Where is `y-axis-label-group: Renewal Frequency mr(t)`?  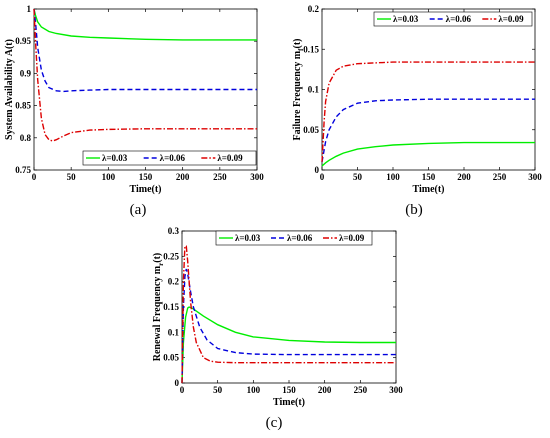
y-axis-label-group: Renewal Frequency mr(t) is located at coordinates (158, 307).